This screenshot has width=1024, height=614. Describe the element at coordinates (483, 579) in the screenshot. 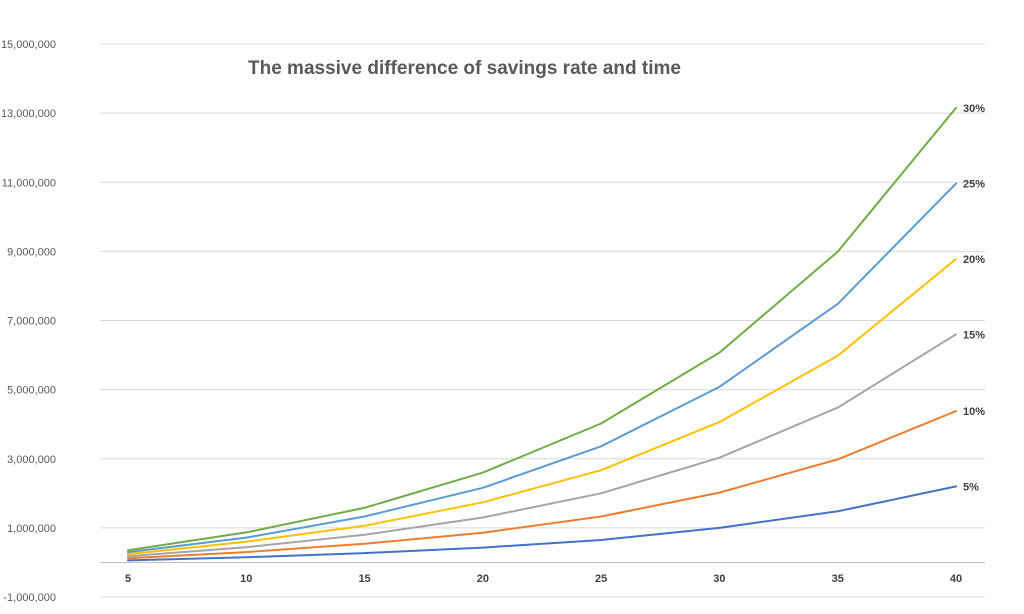

I see `x-tick-label: 20` at that location.